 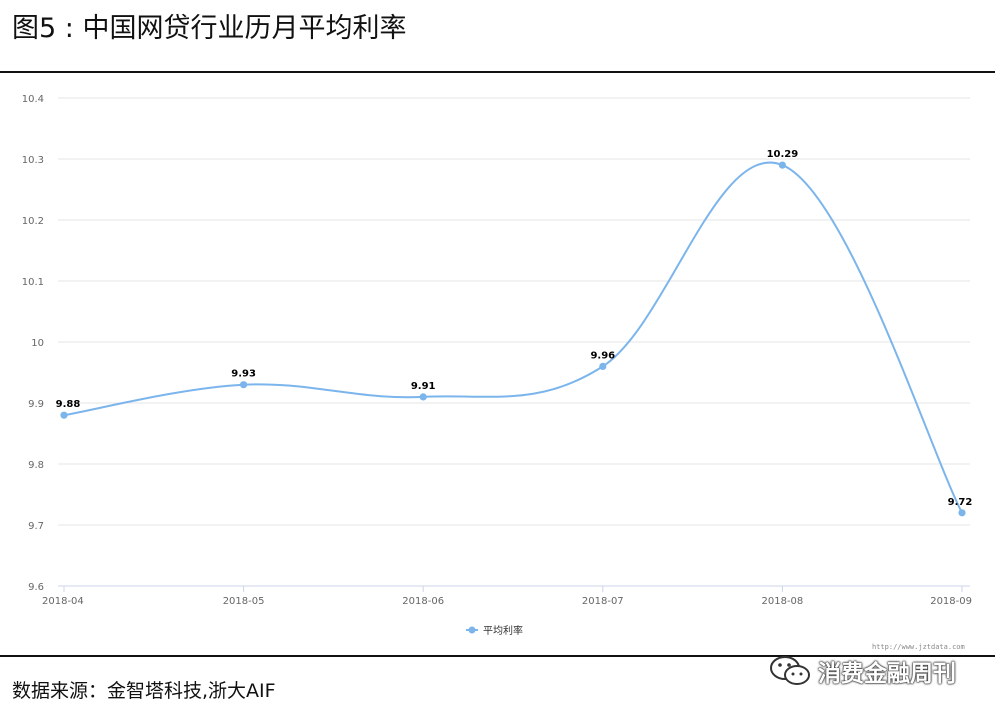 What do you see at coordinates (209, 28) in the screenshot?
I see `figure-title: 图5 : 中国网贷行业历月平均利率` at bounding box center [209, 28].